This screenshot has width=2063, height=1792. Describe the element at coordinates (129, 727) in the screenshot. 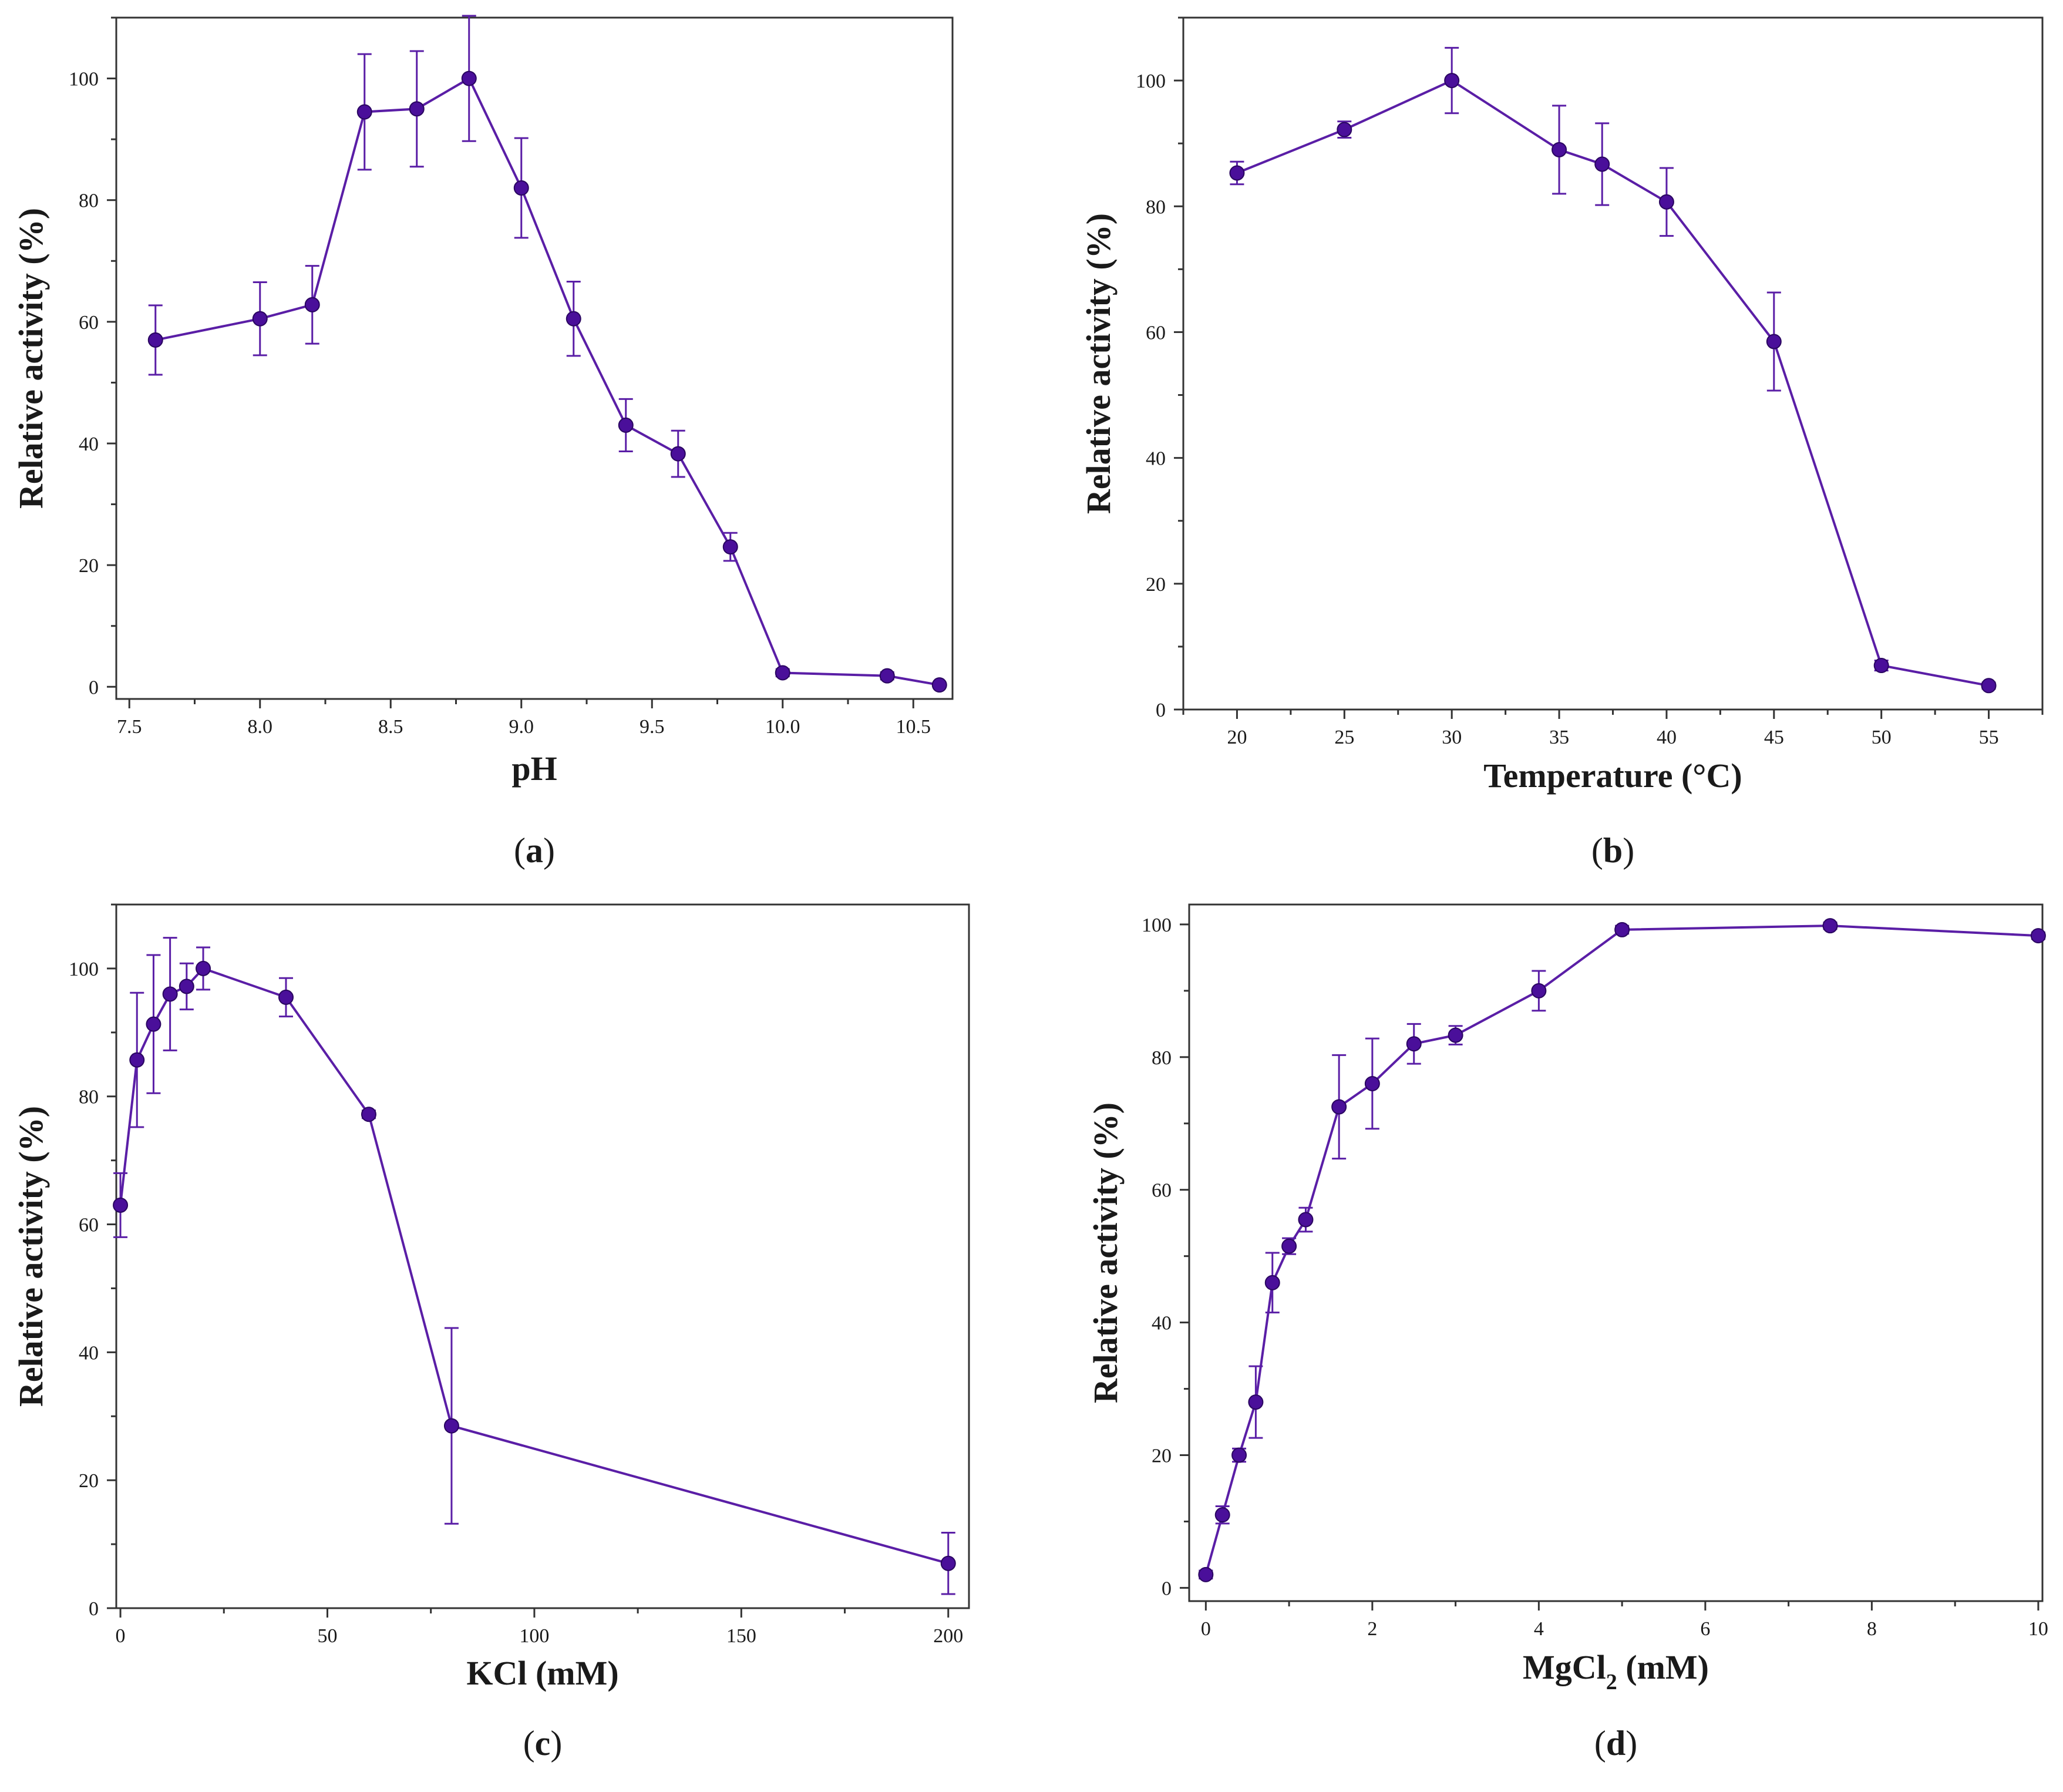

I see `x-tick-label: 7.5` at that location.